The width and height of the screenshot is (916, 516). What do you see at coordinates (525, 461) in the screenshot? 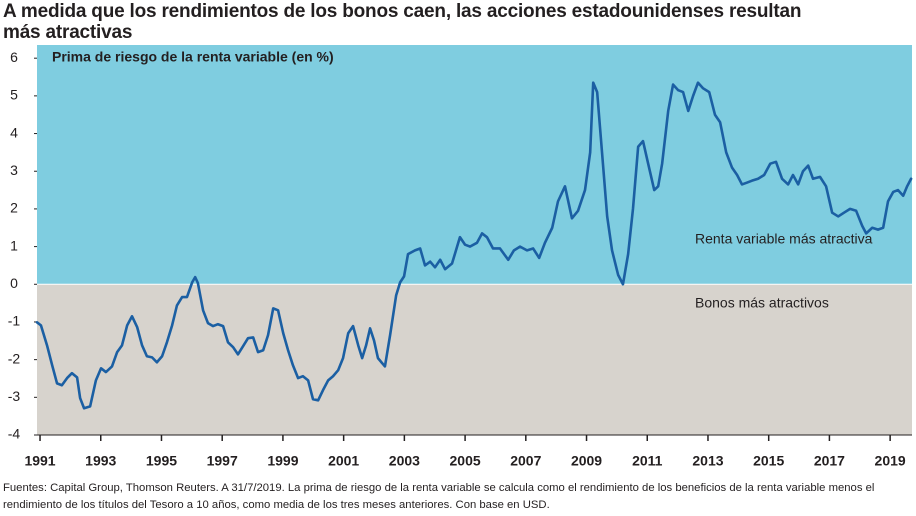
I see `x-tick-label: 2007` at bounding box center [525, 461].